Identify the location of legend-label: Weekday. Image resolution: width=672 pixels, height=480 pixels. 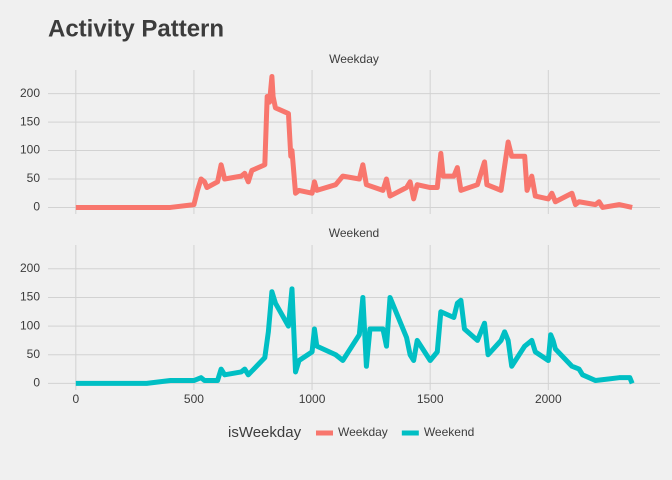
(363, 432).